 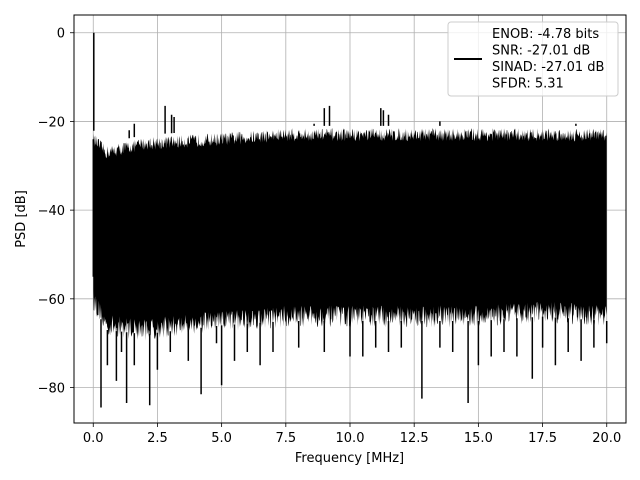 I want to click on legend-text-line: ENOB: -4.78 bits, so click(x=545, y=34).